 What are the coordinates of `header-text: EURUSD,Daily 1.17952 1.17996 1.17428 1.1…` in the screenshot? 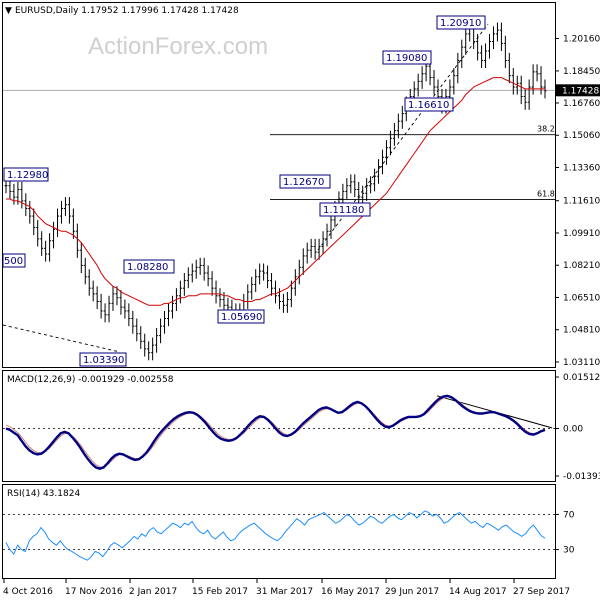 It's located at (127, 11).